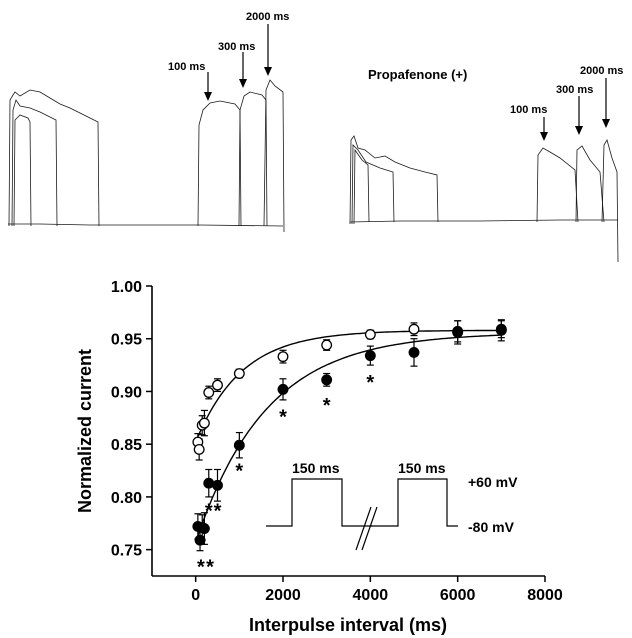  What do you see at coordinates (34, 163) in the screenshot?
I see `left-trace-second-pulse` at bounding box center [34, 163].